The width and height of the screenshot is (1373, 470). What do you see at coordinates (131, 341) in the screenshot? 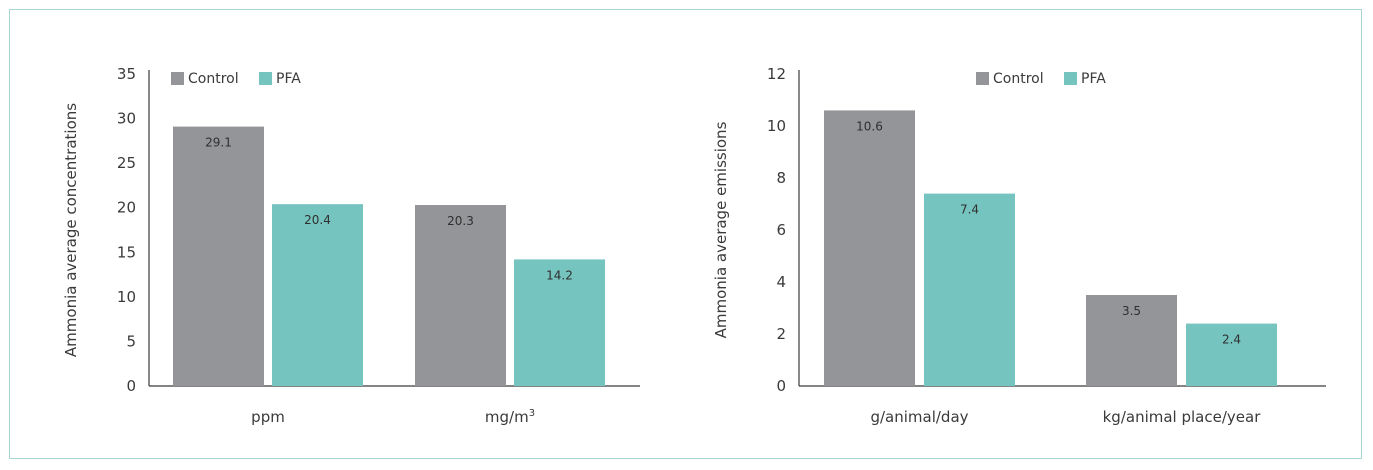
I see `y-tick-label: 5` at bounding box center [131, 341].